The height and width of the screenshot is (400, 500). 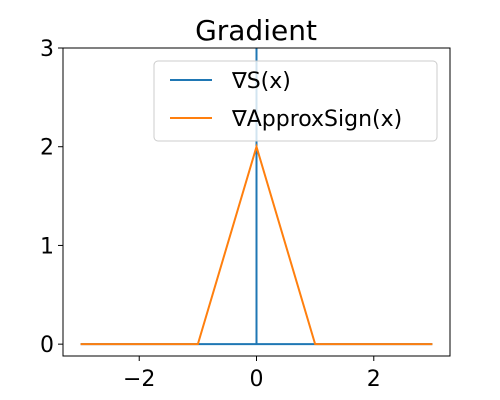 I want to click on chart-title: Gradient, so click(x=256, y=30).